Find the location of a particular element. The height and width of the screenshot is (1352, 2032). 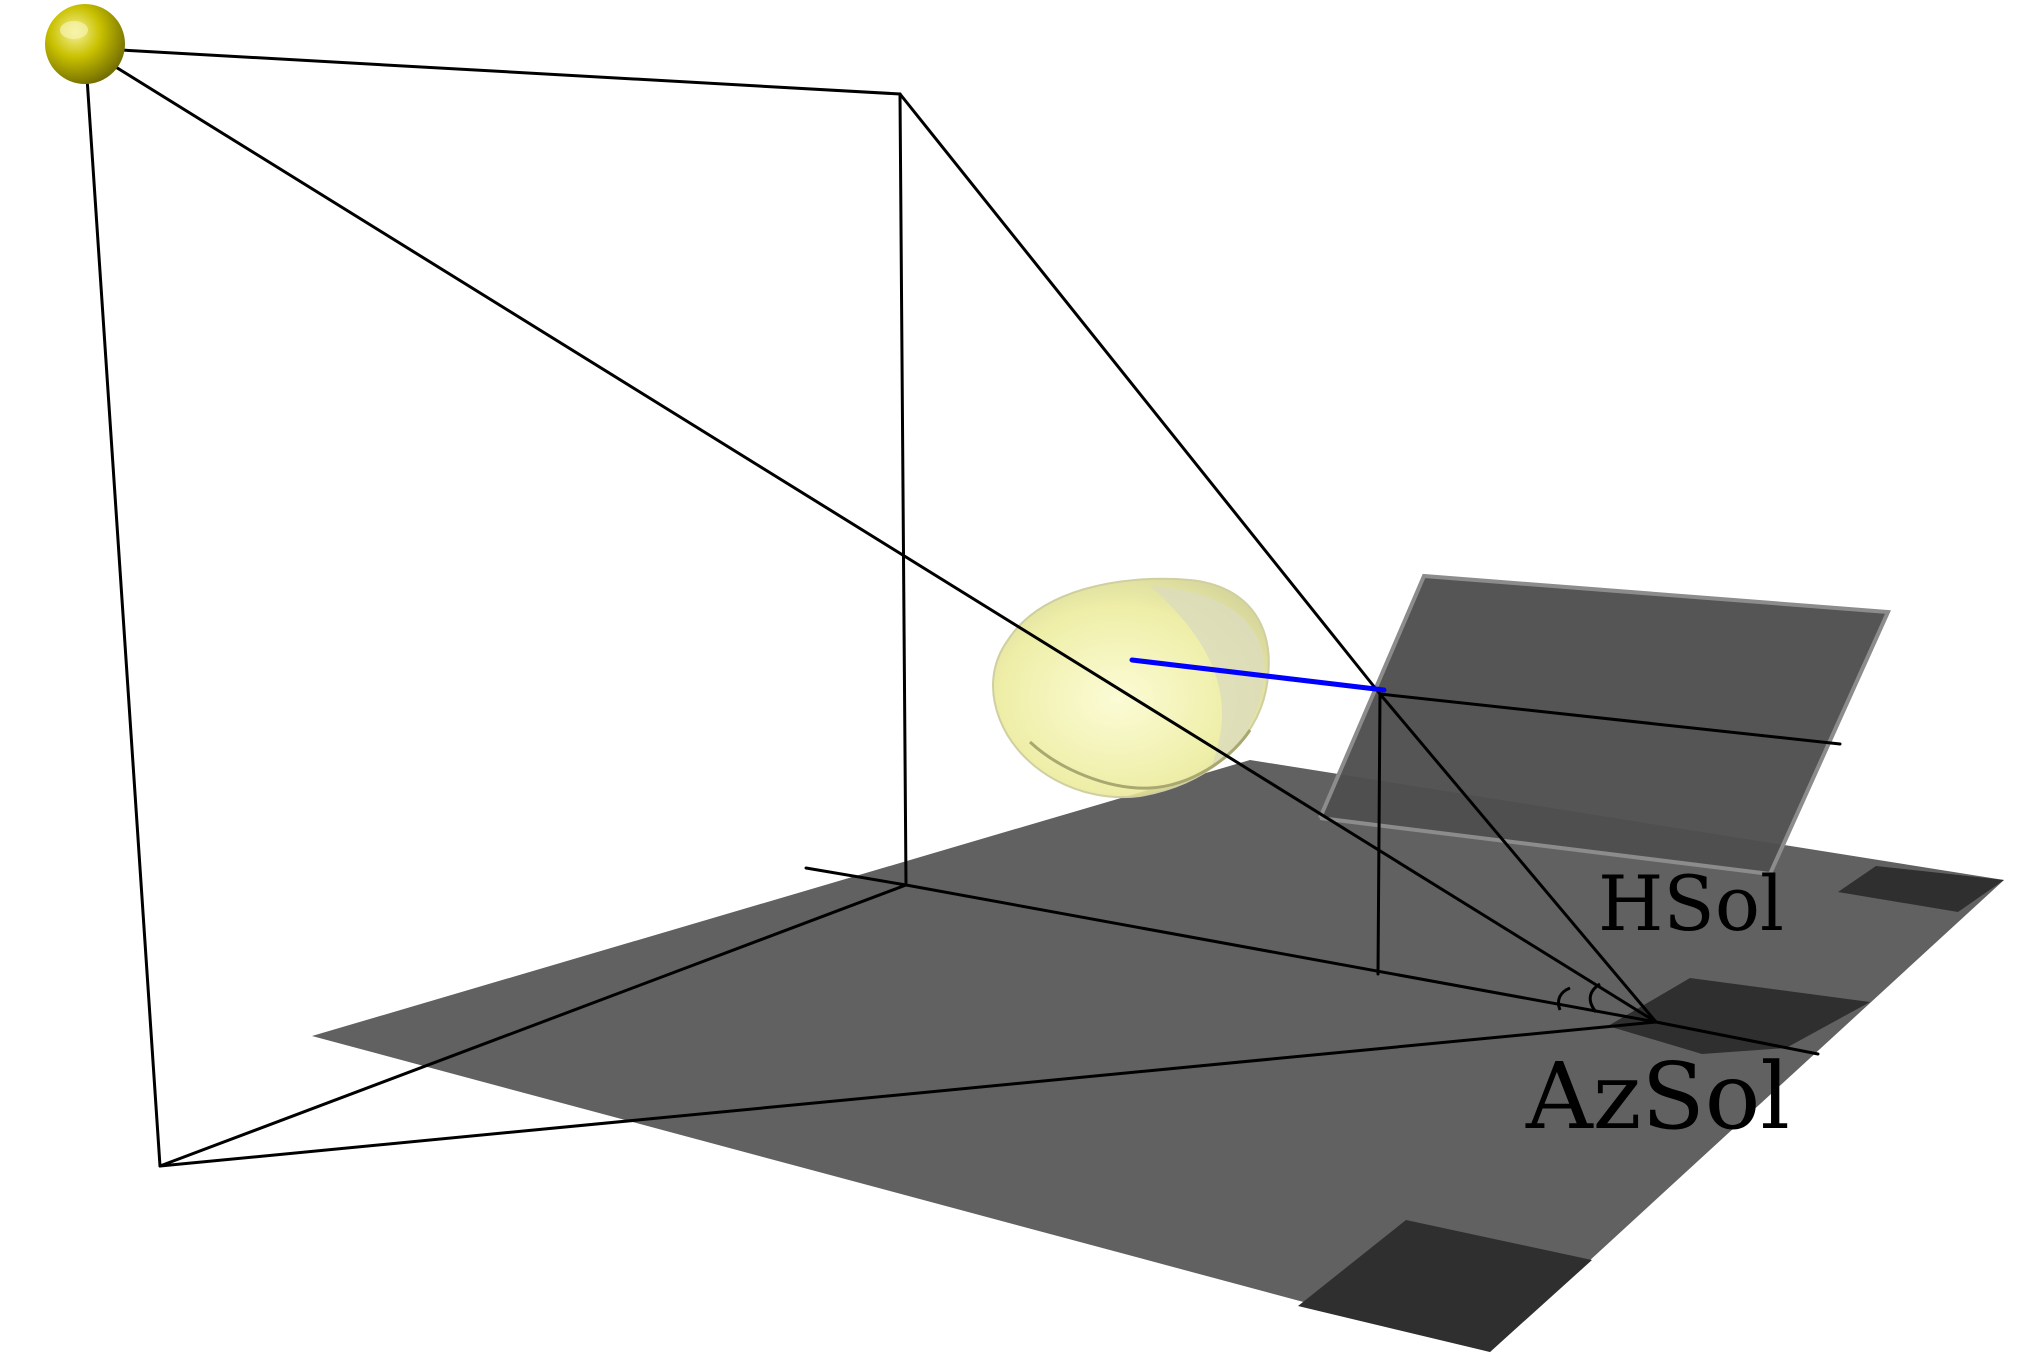

solar-panel-edge is located at coordinates (1604, 725).